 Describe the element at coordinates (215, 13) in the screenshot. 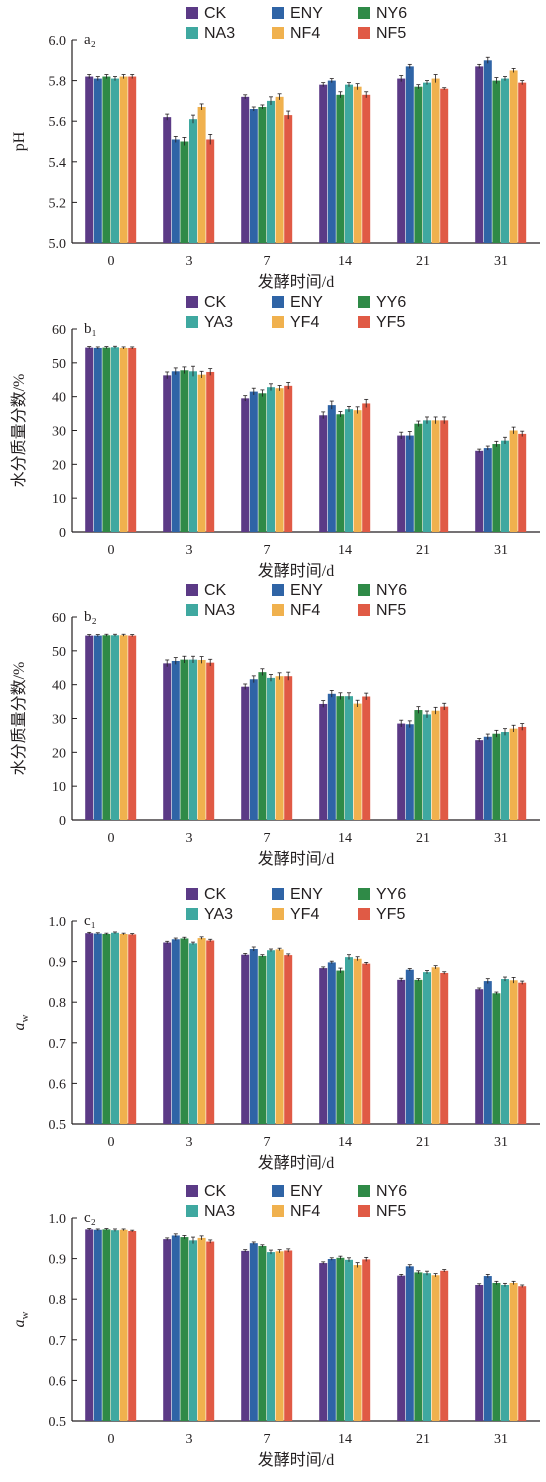

I see `legend-label-CK: CK` at that location.